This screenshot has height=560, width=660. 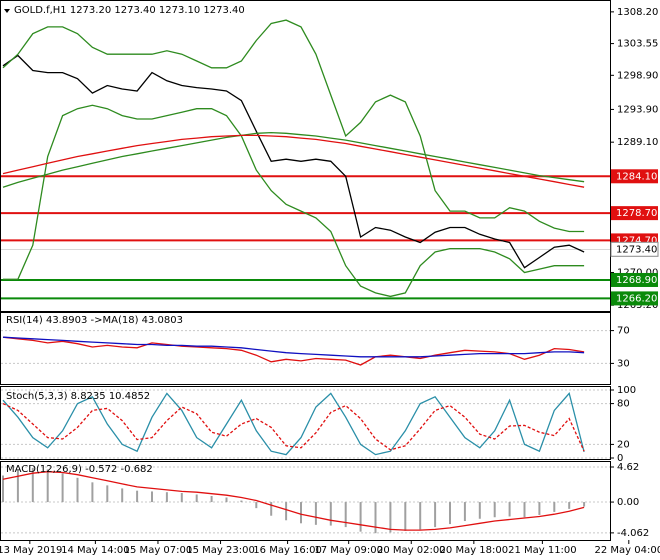 What do you see at coordinates (79, 469) in the screenshot?
I see `panel-title: MACD(12,26,9) -0.572 -0.682` at bounding box center [79, 469].